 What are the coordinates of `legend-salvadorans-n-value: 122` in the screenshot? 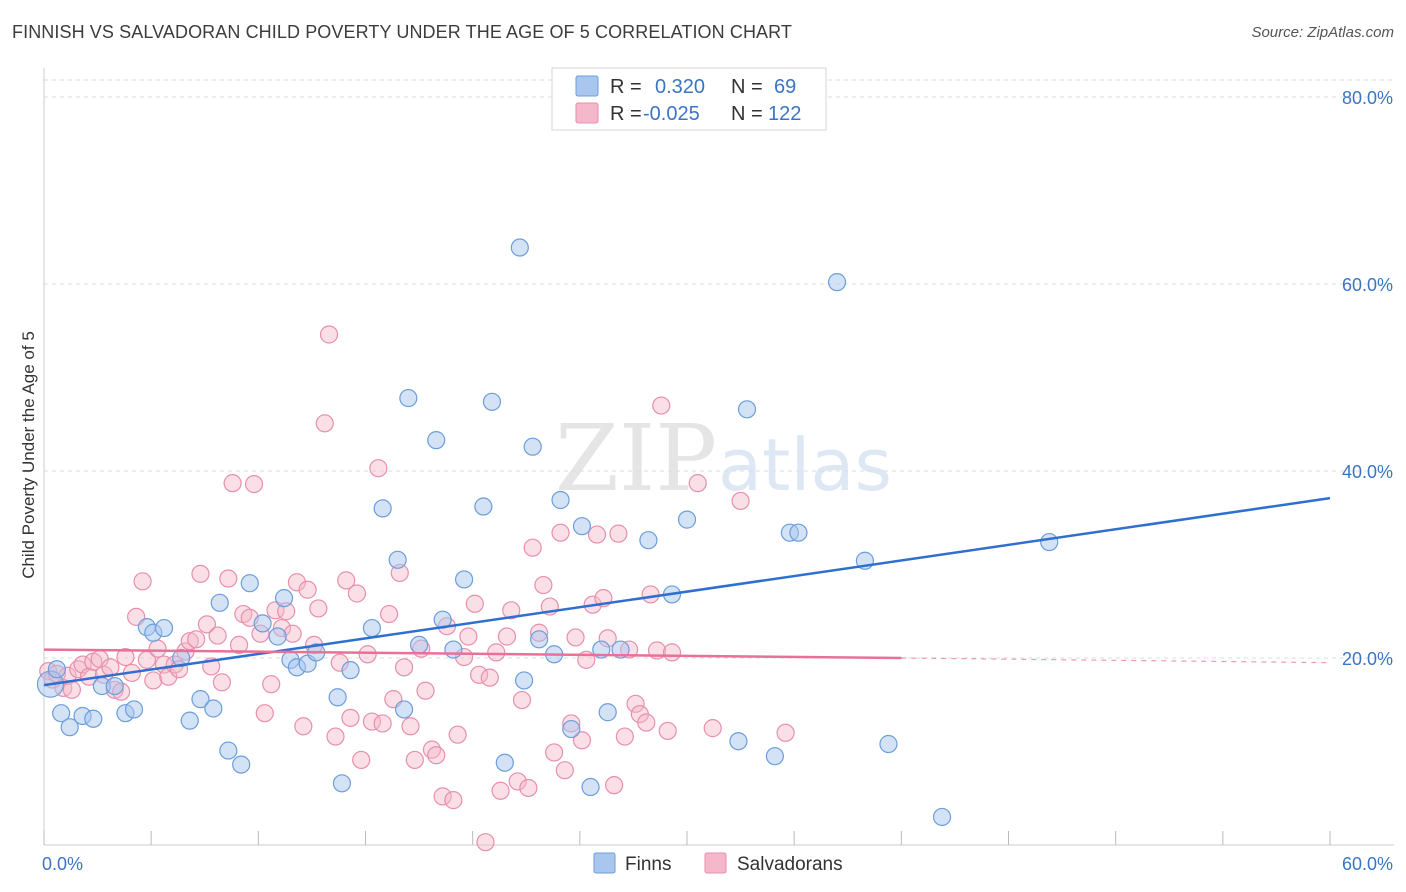 It's located at (784, 114).